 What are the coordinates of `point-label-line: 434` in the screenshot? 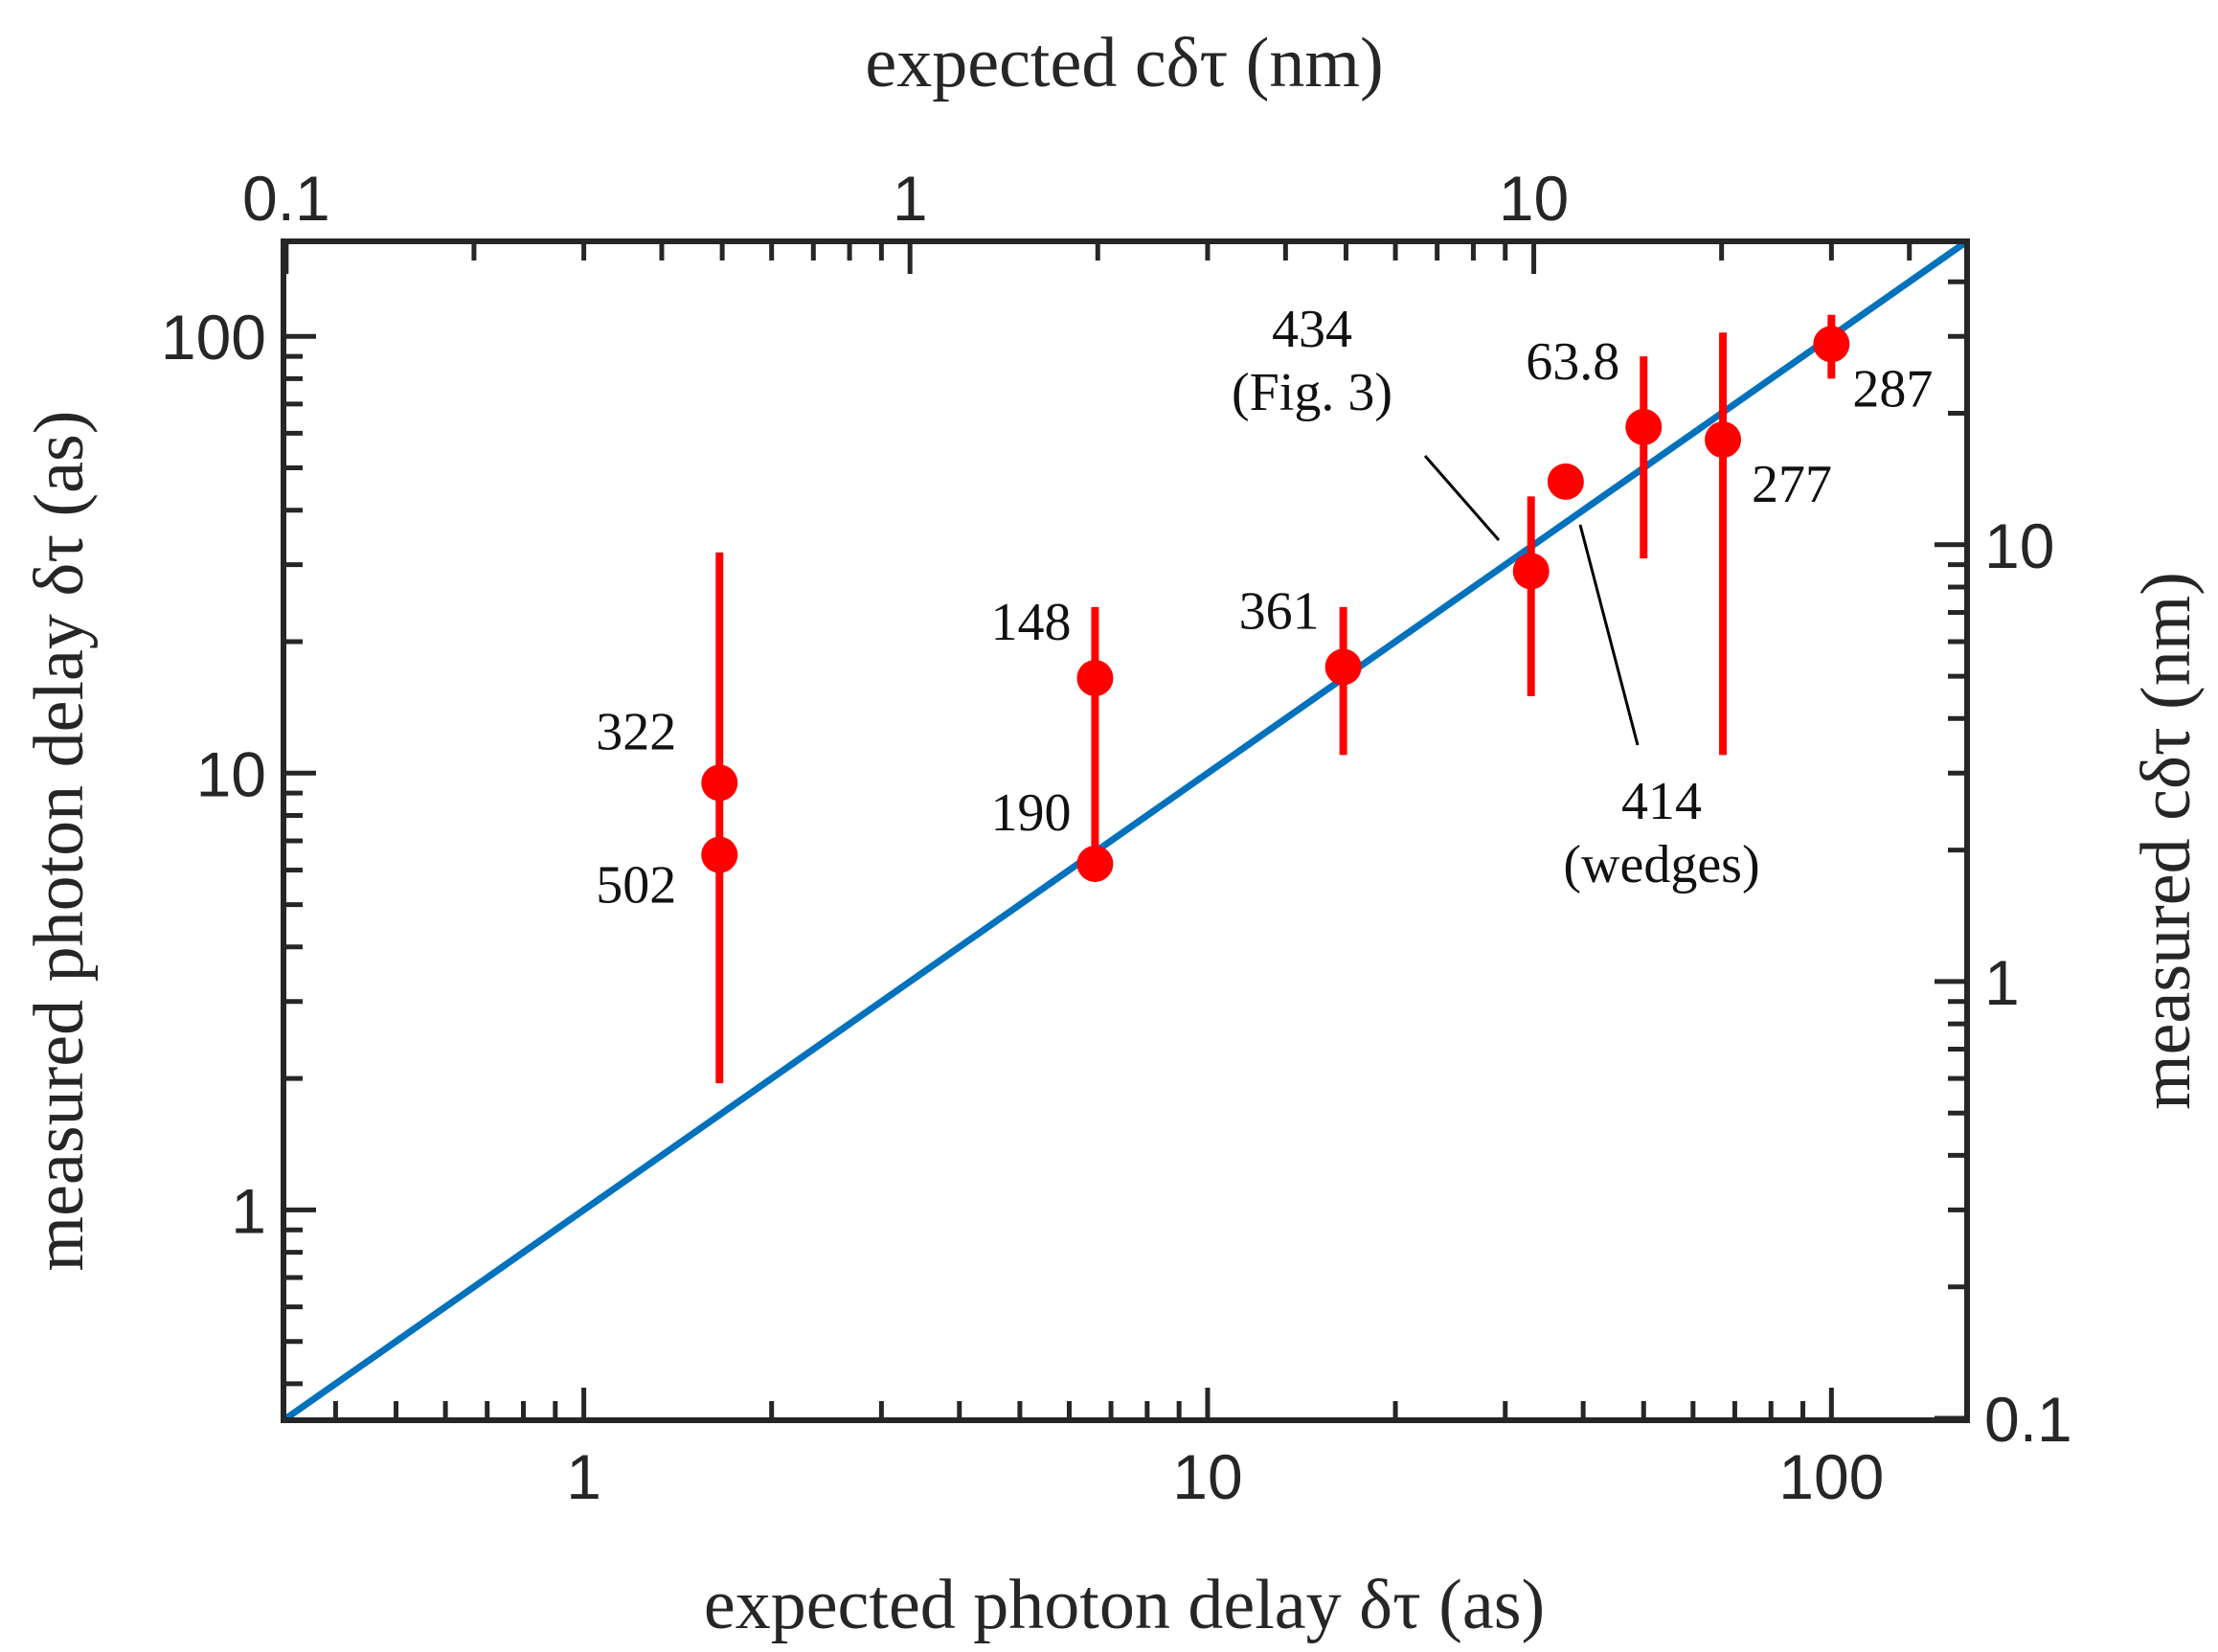 It's located at (1312, 330).